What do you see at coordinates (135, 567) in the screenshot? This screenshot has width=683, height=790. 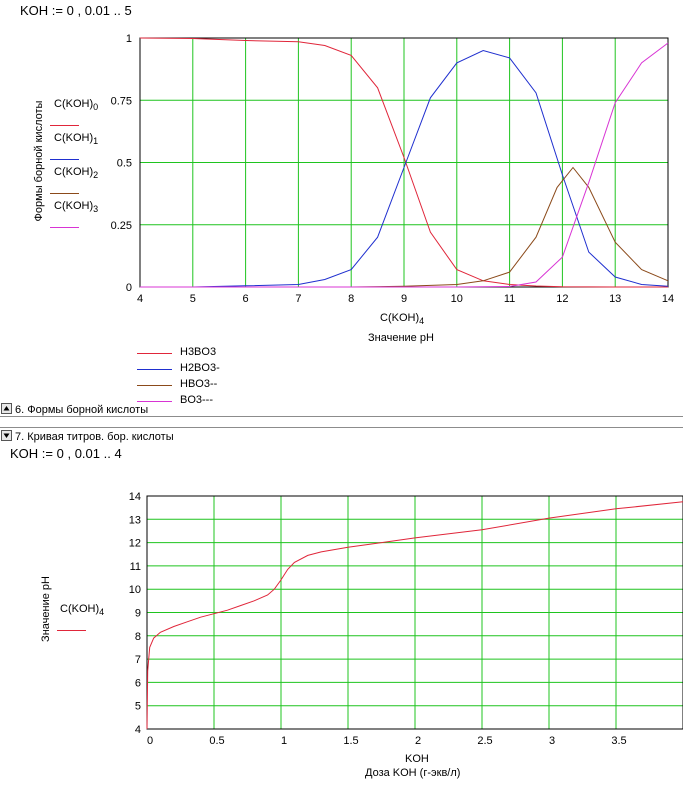 I see `chart2-y-tick-label: 11` at bounding box center [135, 567].